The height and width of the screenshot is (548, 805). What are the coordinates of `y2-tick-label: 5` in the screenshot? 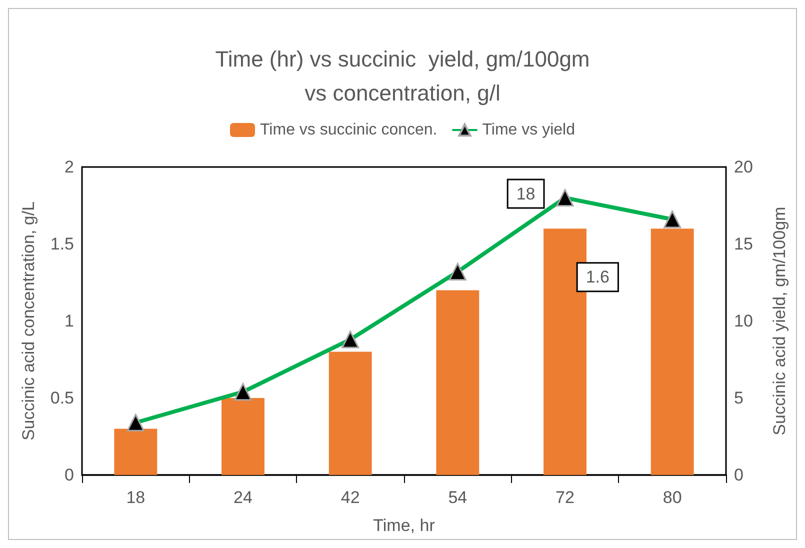 It's located at (739, 398).